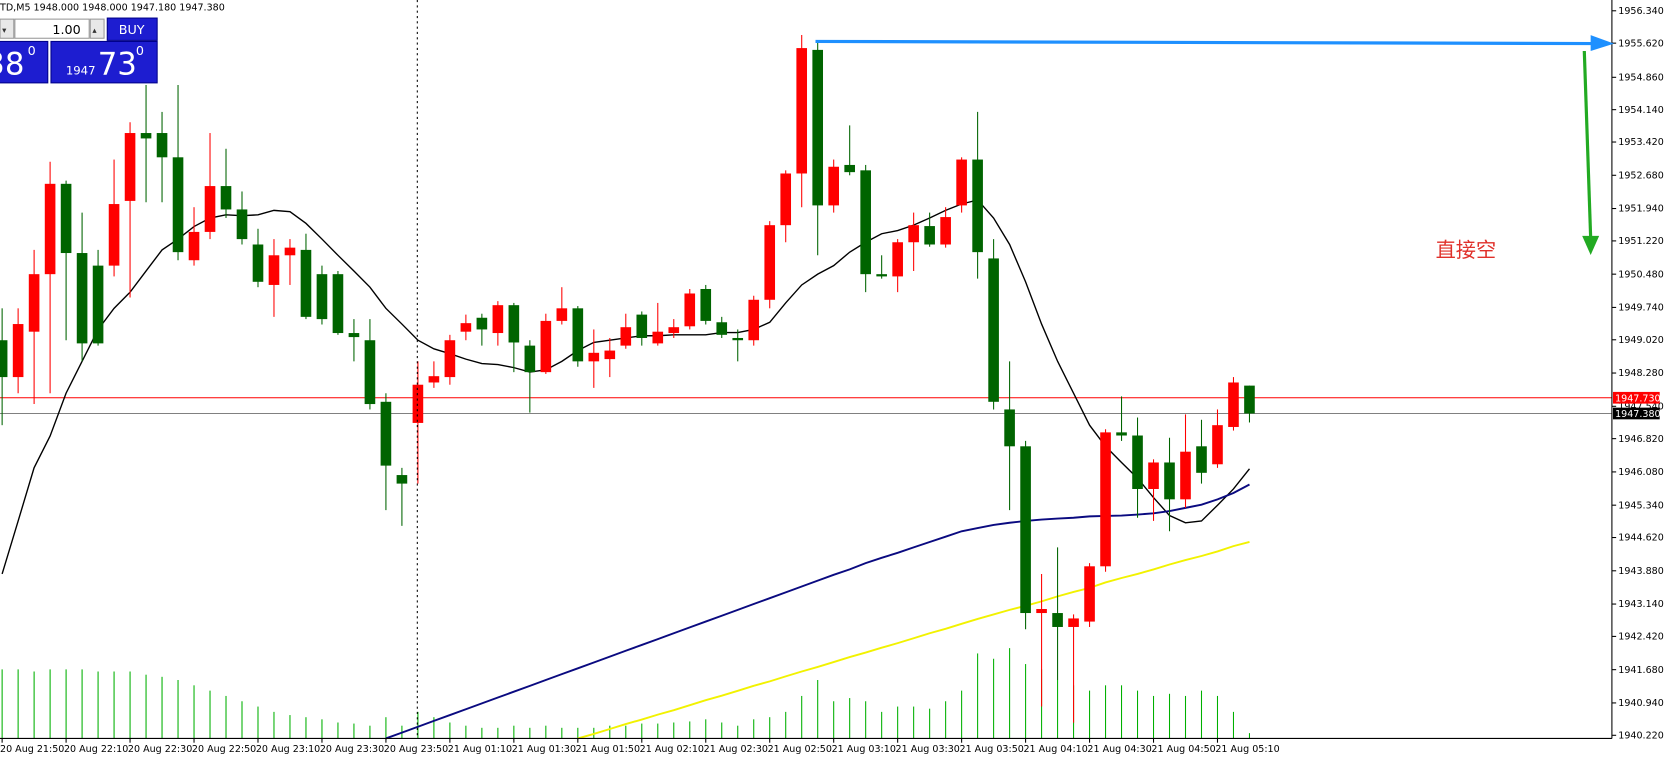 The image size is (1665, 765). I want to click on annotation: 直接空, so click(1466, 250).